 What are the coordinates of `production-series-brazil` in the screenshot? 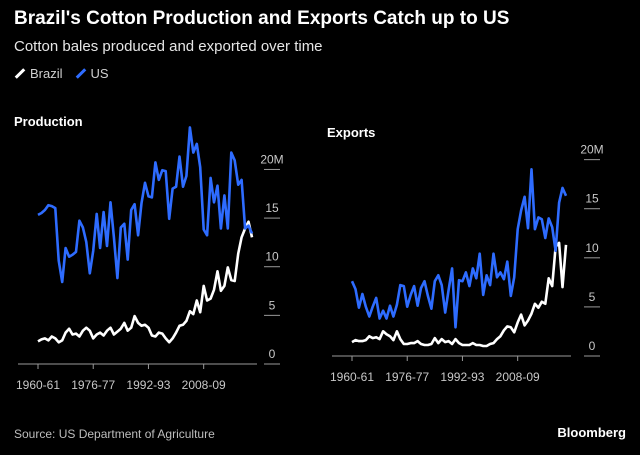 It's located at (145, 282).